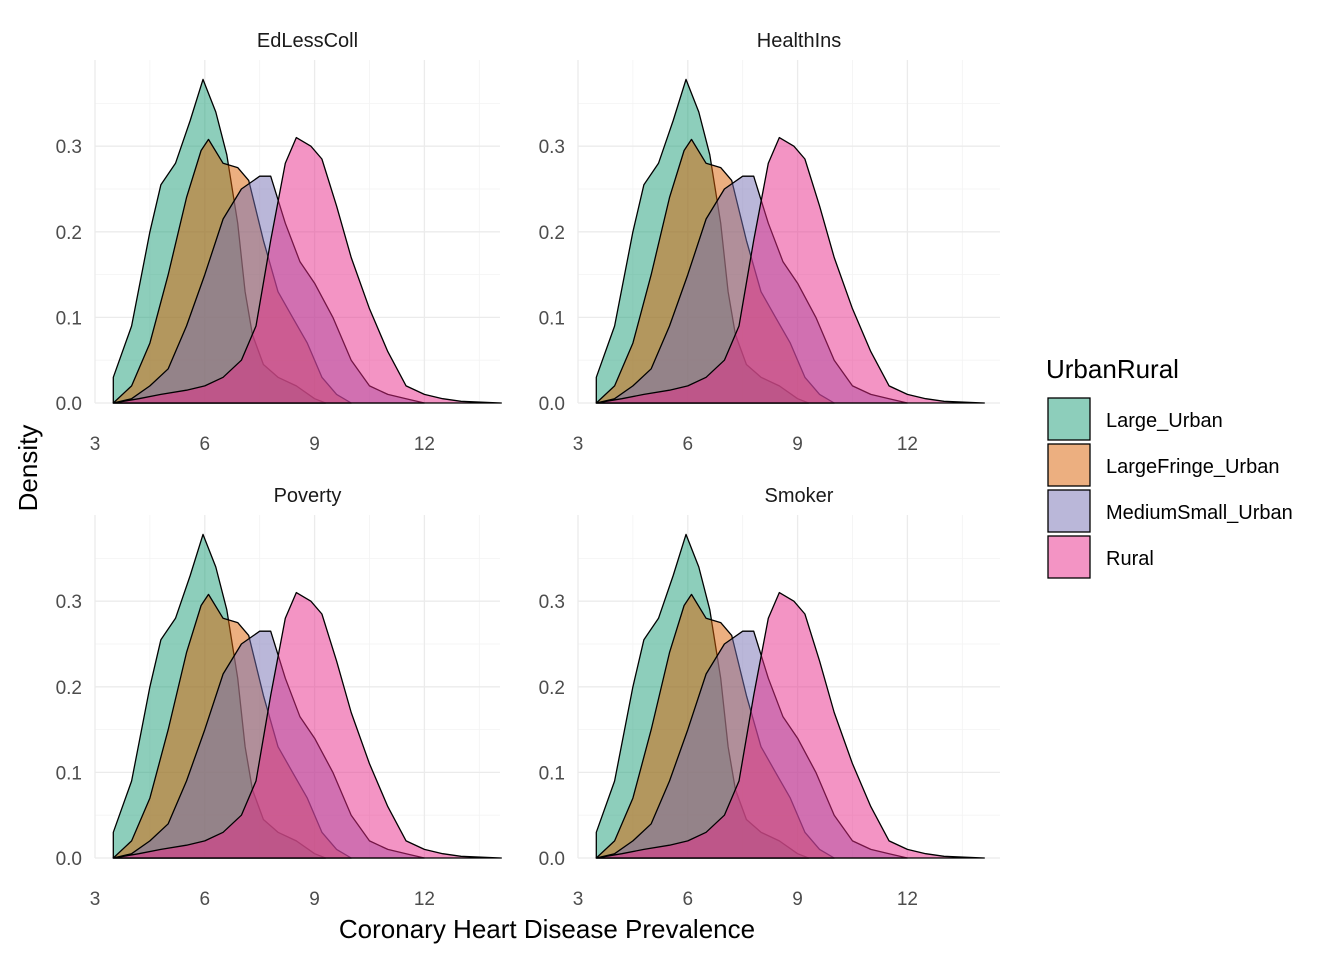 The width and height of the screenshot is (1344, 960). What do you see at coordinates (307, 41) in the screenshot?
I see `facet-strip-label: EdLessColl` at bounding box center [307, 41].